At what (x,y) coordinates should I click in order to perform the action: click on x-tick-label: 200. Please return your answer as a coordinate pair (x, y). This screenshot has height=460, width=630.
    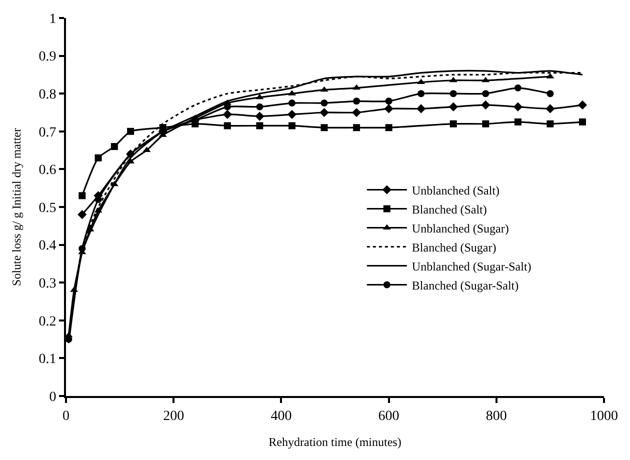
    Looking at the image, I should click on (173, 416).